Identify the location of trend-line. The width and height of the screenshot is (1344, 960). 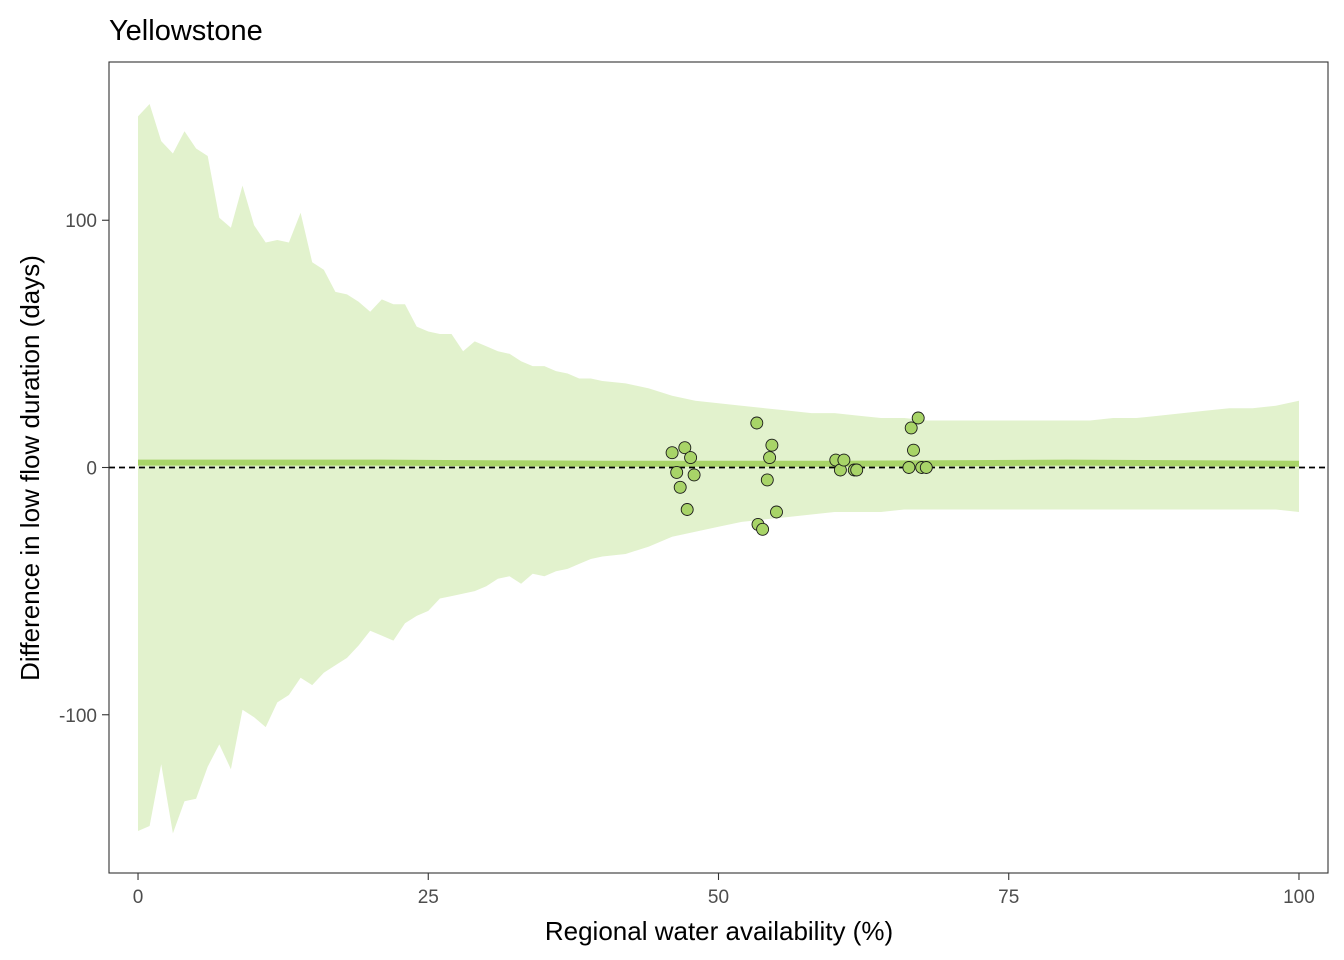
(719, 463).